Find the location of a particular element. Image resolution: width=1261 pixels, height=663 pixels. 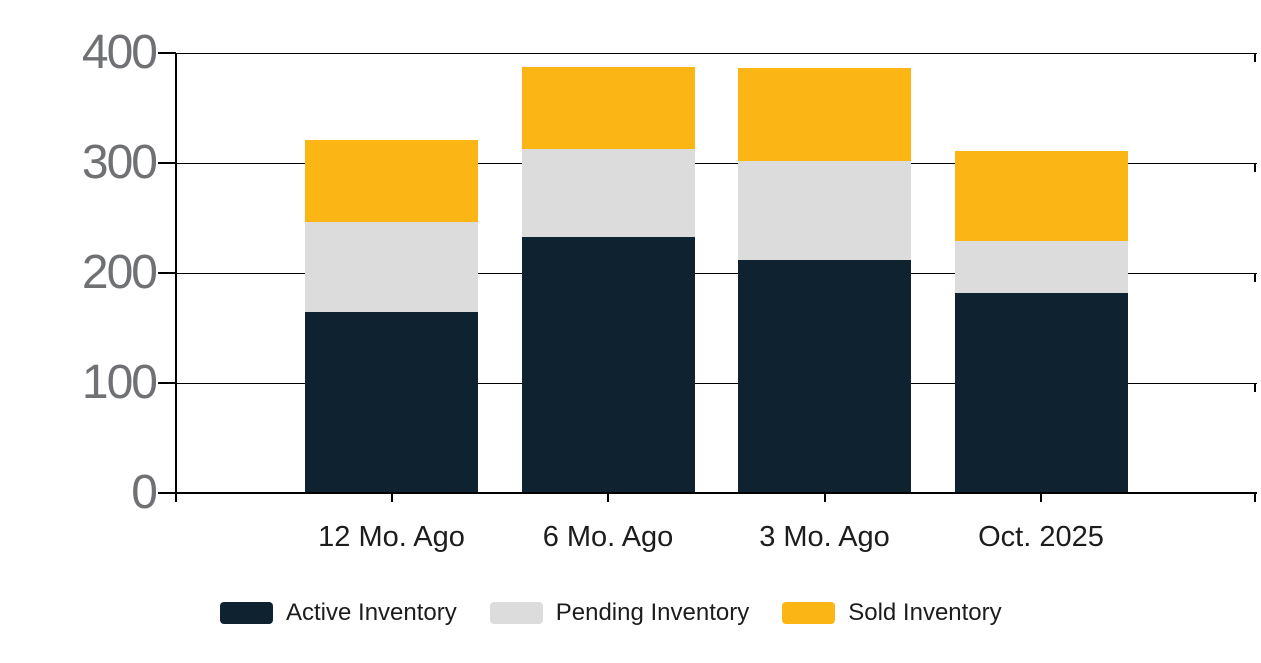

x-axis-category-label: Oct. 2025 is located at coordinates (1041, 537).